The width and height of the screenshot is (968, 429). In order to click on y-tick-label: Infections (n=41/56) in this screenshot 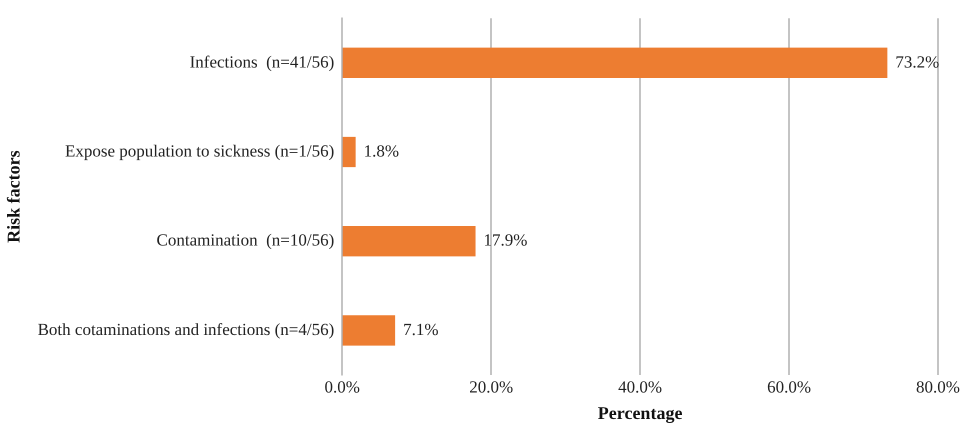, I will do `click(262, 62)`.